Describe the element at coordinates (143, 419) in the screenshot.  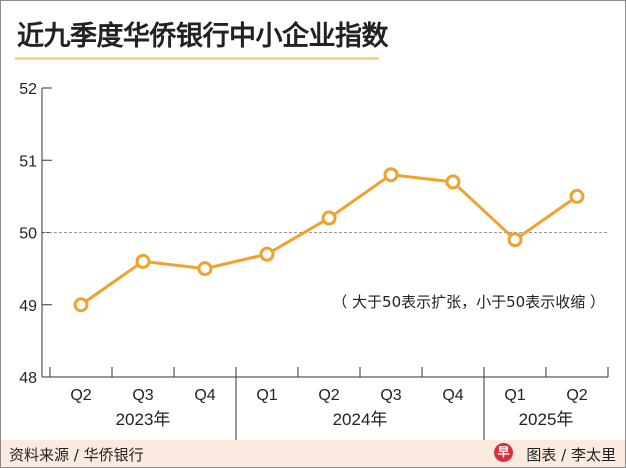
I see `x-group-label: 2023年` at that location.